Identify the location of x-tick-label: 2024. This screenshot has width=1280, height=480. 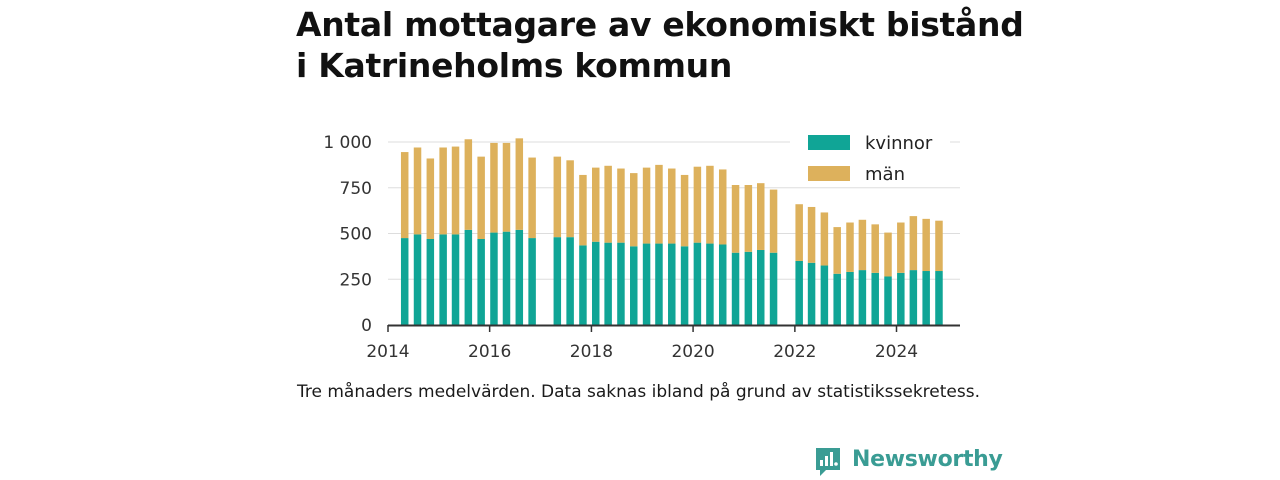
(896, 352).